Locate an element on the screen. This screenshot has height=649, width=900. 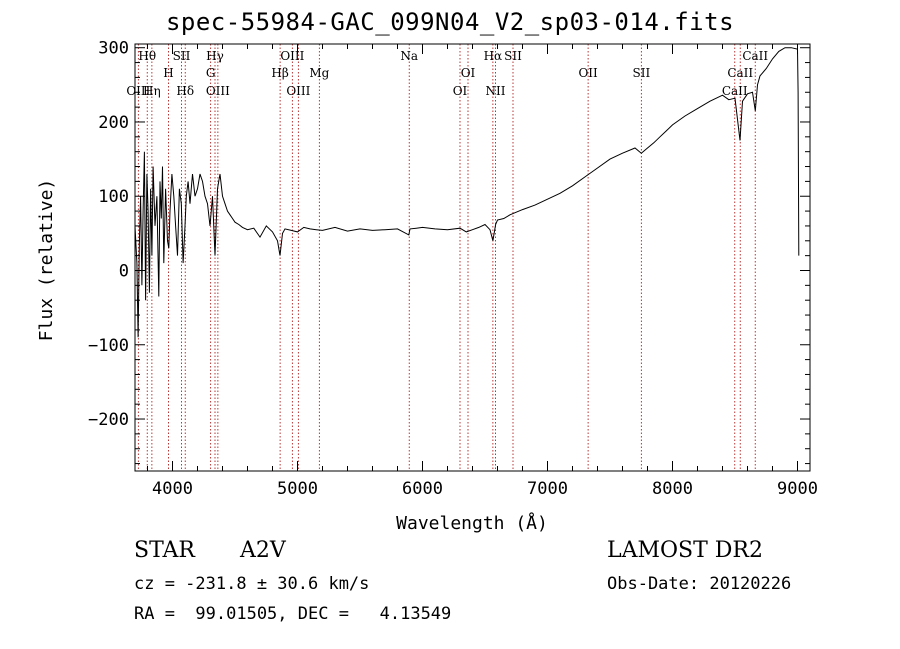
y-axis-label: Flux (relative) is located at coordinates (46, 260).